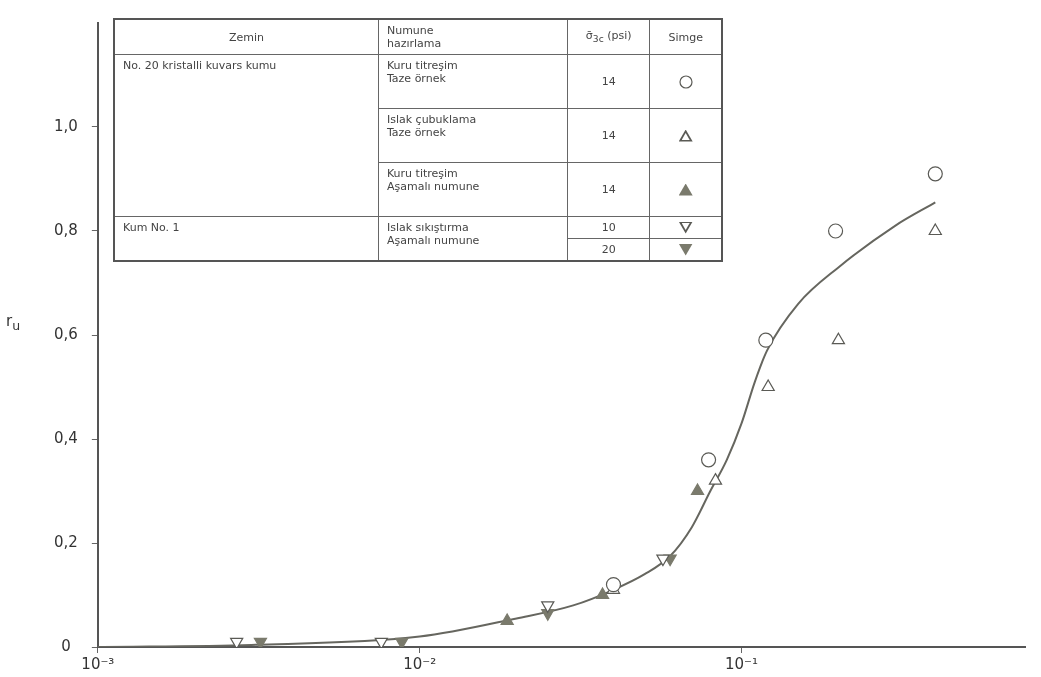  I want to click on annotation: 10, so click(608, 227).